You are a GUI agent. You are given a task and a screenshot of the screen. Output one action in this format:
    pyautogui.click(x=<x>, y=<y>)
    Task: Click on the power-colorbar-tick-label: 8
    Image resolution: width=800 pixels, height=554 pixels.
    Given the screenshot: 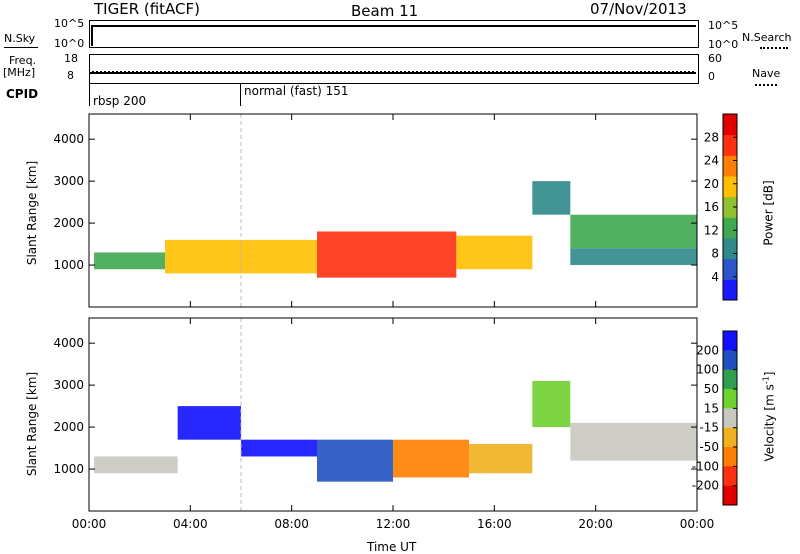 What is the action you would take?
    pyautogui.click(x=715, y=254)
    